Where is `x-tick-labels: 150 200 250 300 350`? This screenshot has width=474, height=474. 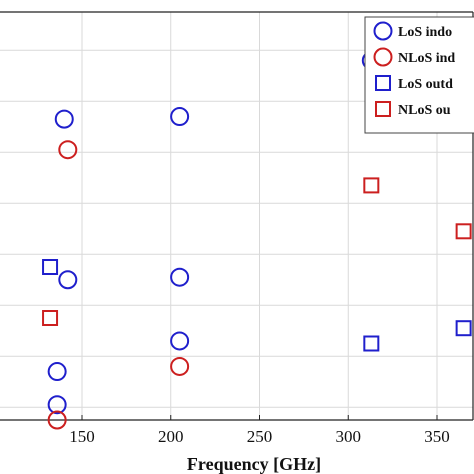
x-tick-labels: 150 200 250 300 350 is located at coordinates (259, 436).